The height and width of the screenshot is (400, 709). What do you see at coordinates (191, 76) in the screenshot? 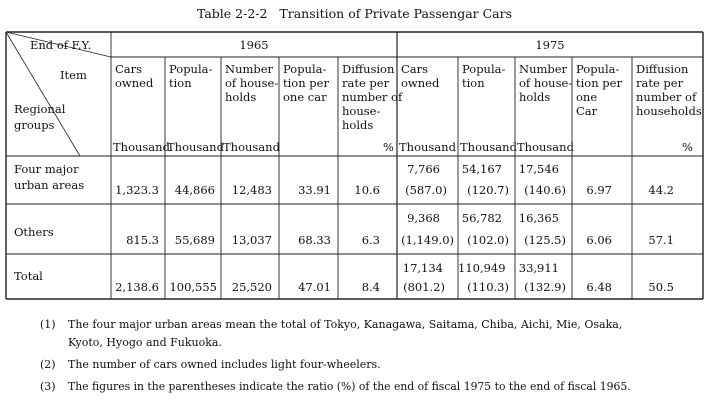
I see `col-1965-pop: Popula-tion` at bounding box center [191, 76].